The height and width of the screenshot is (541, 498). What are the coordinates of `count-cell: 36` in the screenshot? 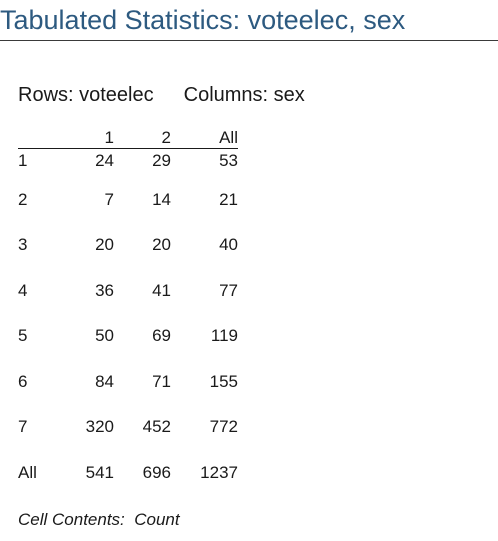 It's located at (104, 290).